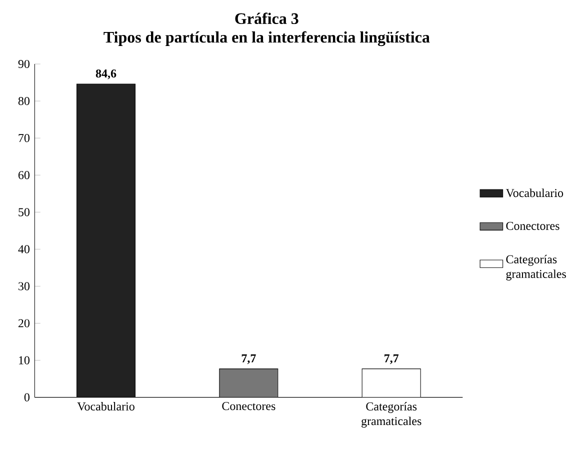 This screenshot has width=580, height=453. What do you see at coordinates (24, 212) in the screenshot?
I see `y-tick-label: 50` at bounding box center [24, 212].